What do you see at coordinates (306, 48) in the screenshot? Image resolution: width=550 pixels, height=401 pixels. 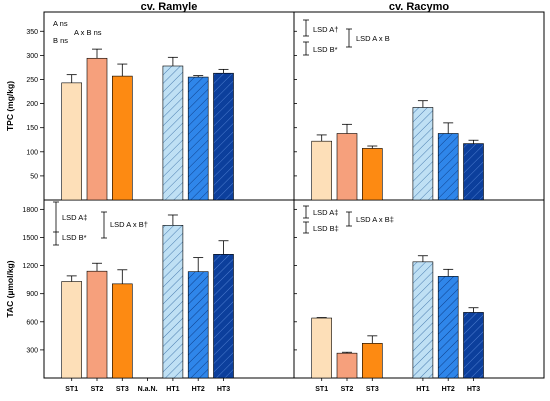 I see `lsd-bar-tpc-racymo-b` at bounding box center [306, 48].